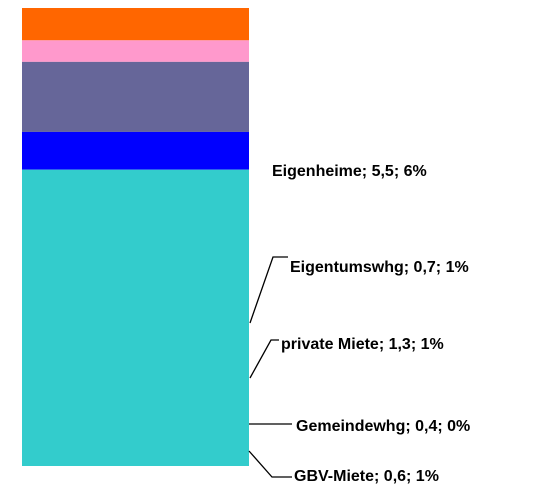  I want to click on data-label: Eigenheime; 5,5; 6%, so click(349, 171).